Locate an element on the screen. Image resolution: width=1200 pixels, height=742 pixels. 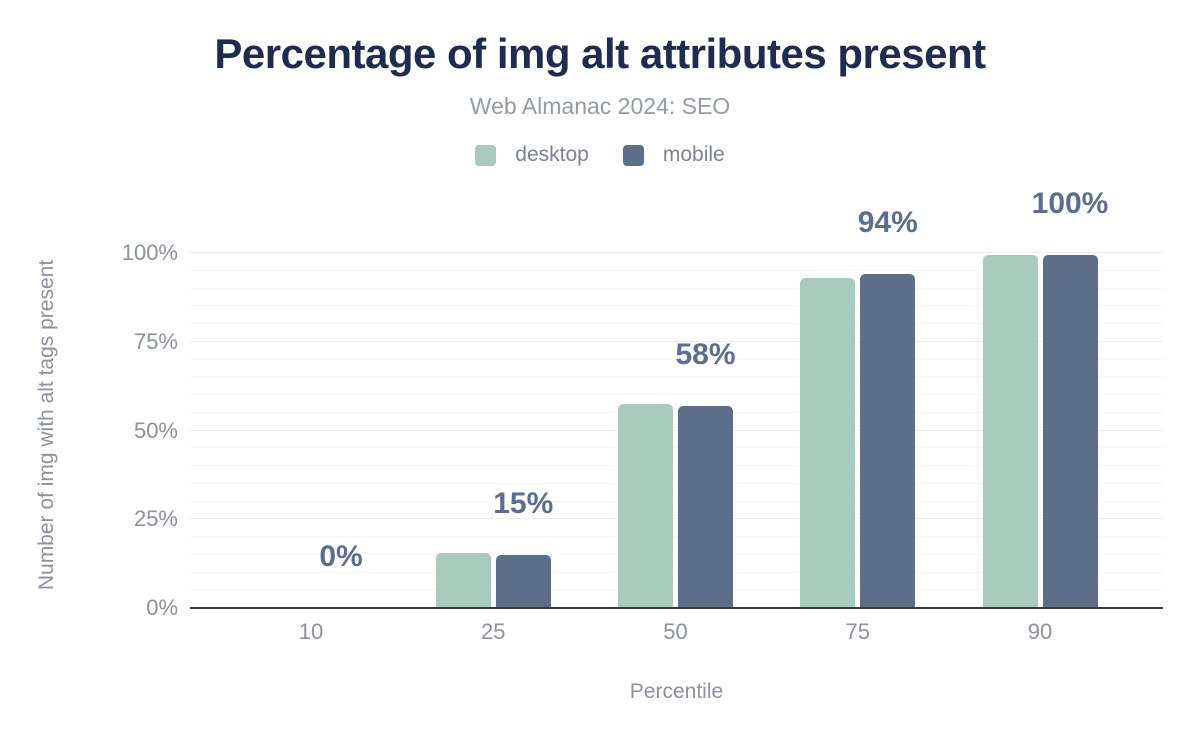
legend-item-desktop: desktop is located at coordinates (532, 155).